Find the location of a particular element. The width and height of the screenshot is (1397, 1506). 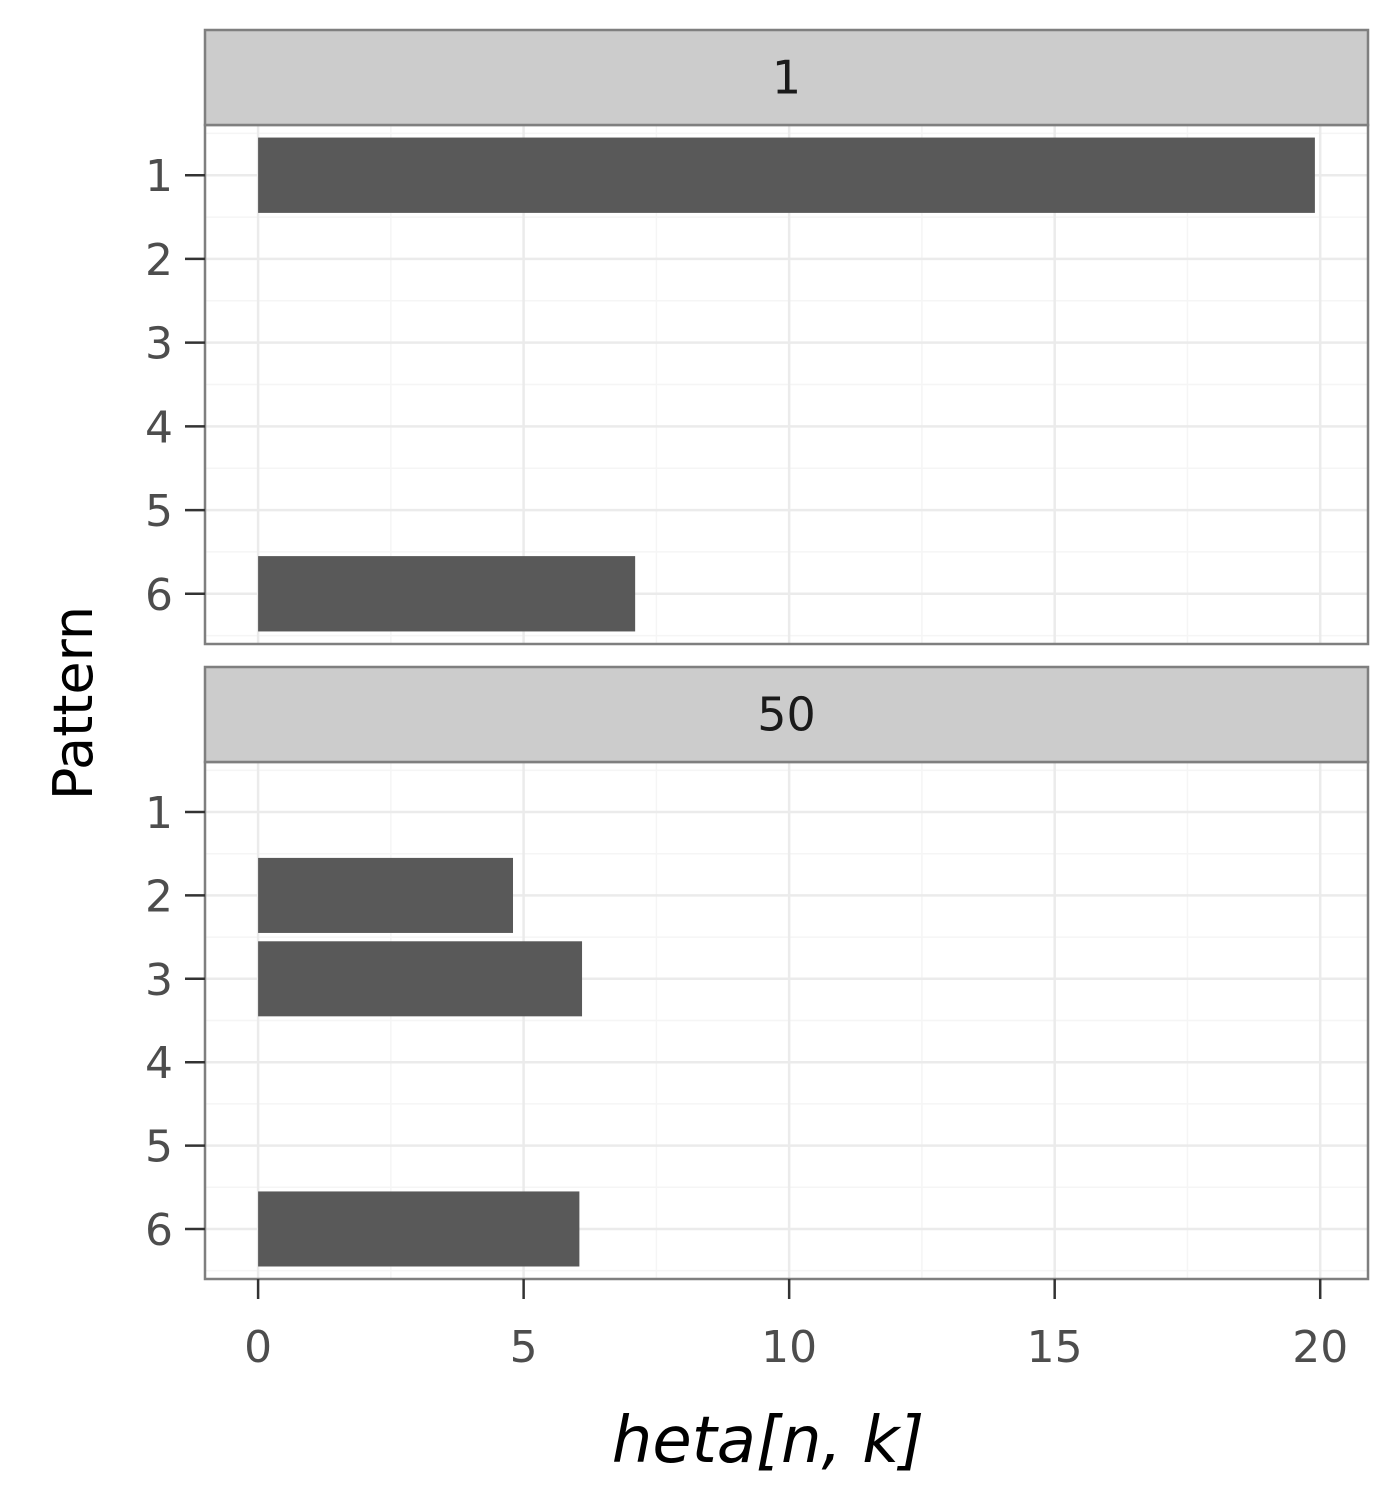

facet-strip-label: 50 is located at coordinates (786, 715).